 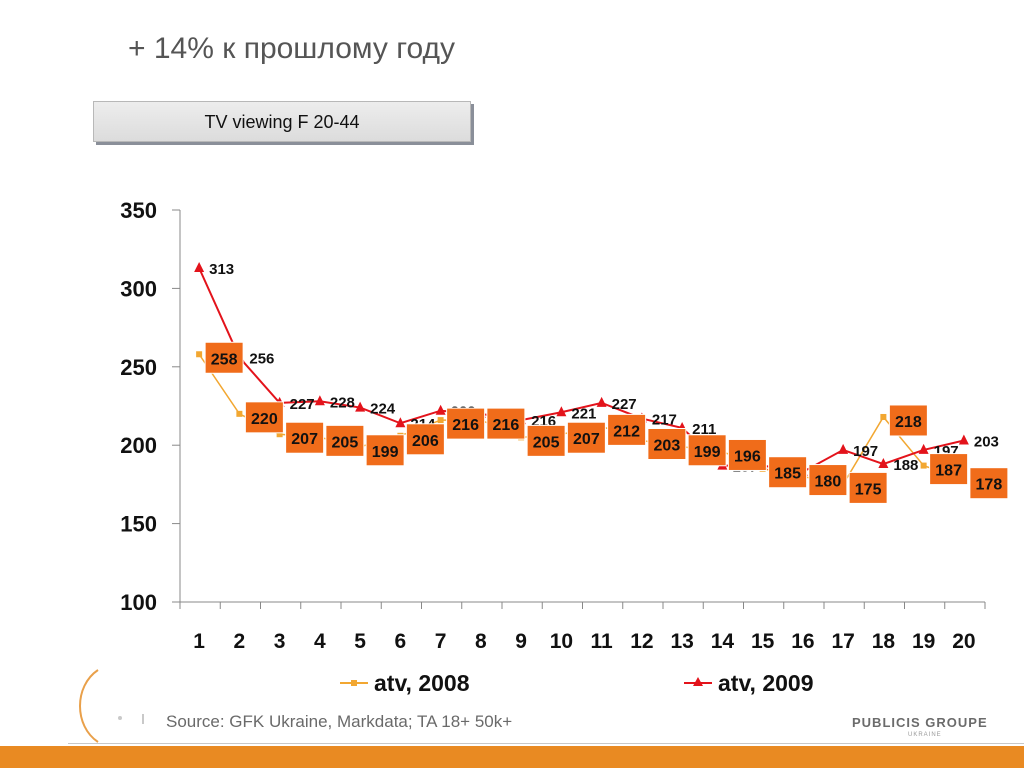 What do you see at coordinates (842, 641) in the screenshot?
I see `x-tick-label: 17` at bounding box center [842, 641].